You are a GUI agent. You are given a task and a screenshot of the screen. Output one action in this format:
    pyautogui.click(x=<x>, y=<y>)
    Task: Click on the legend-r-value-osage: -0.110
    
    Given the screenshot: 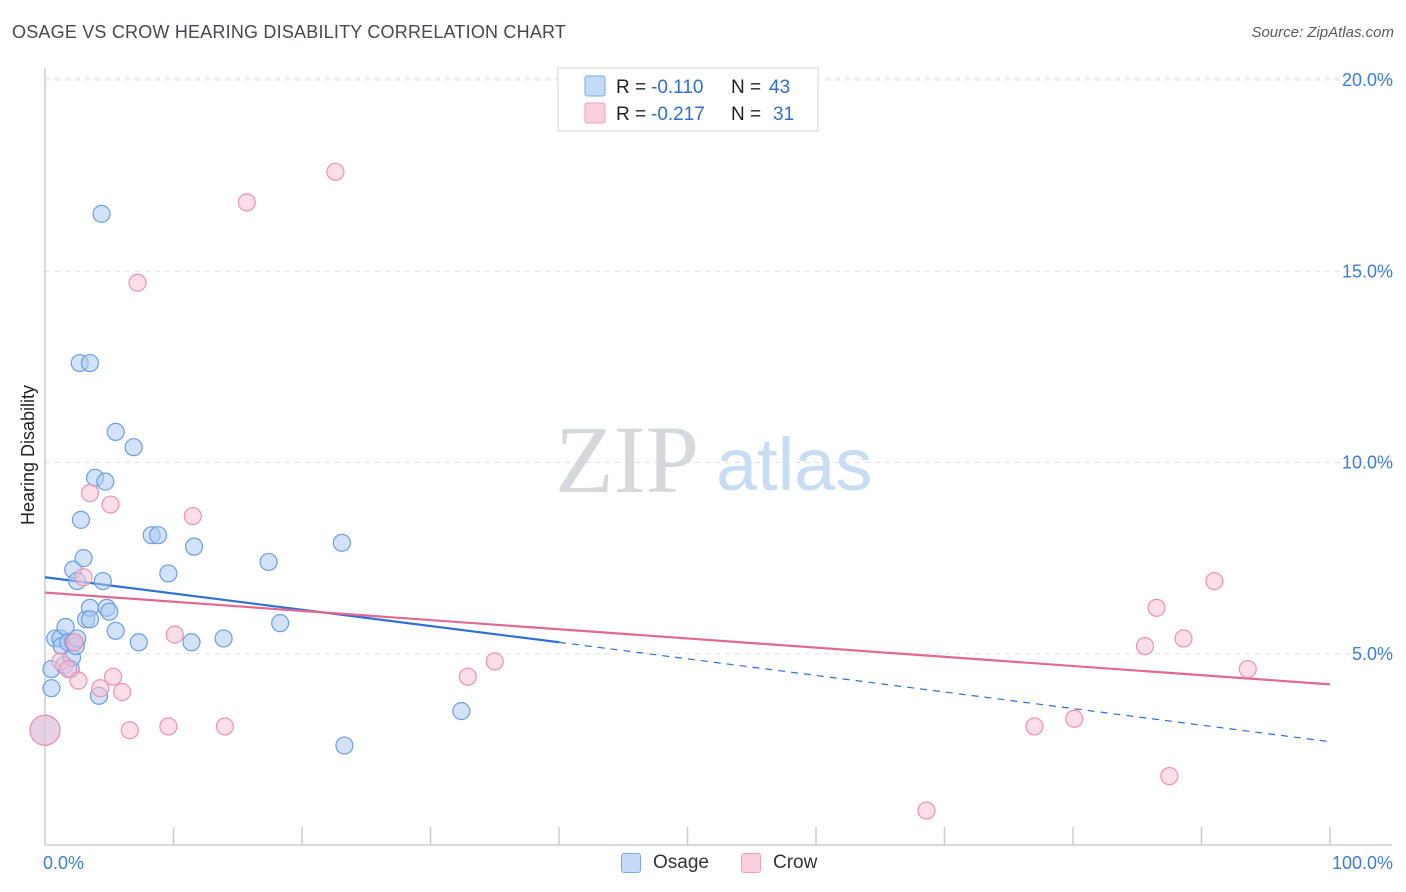 What is the action you would take?
    pyautogui.click(x=677, y=87)
    